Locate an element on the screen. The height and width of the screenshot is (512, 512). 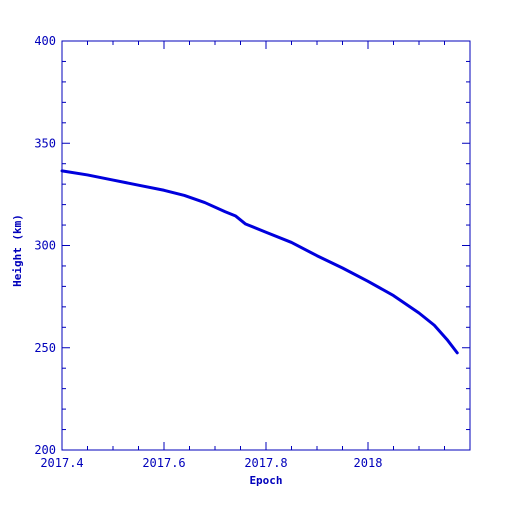
x-axis-label: Epoch is located at coordinates (265, 480).